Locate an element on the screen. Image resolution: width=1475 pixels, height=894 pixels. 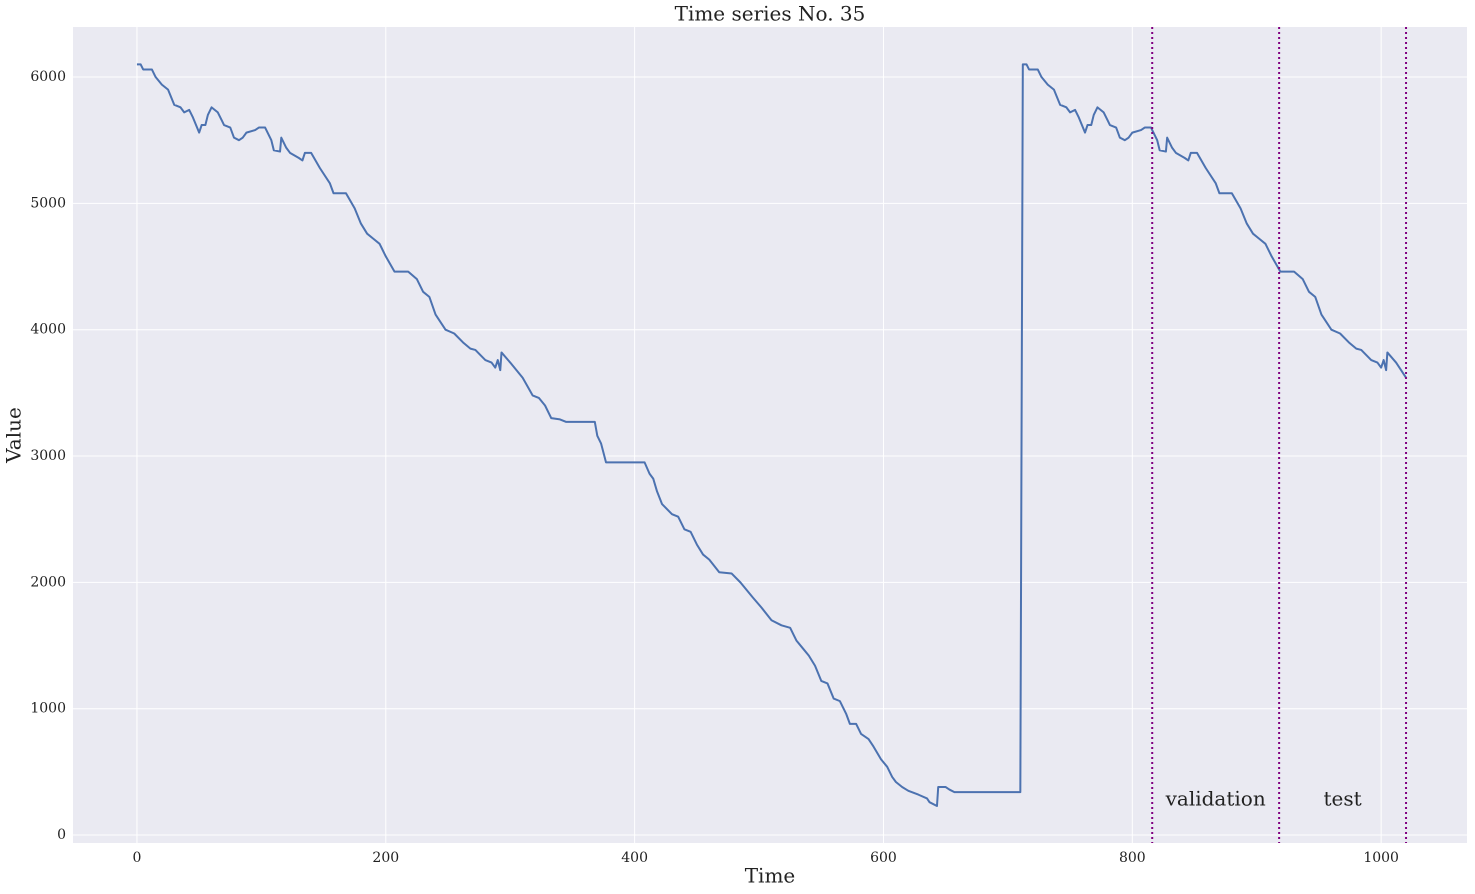
y-tick-label: 0 is located at coordinates (61, 835).